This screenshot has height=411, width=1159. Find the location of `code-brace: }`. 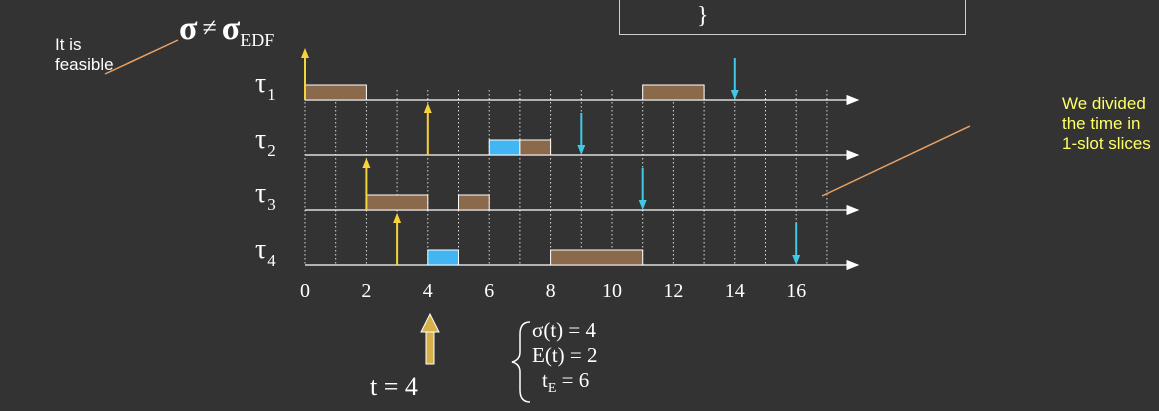

code-brace: } is located at coordinates (703, 16).